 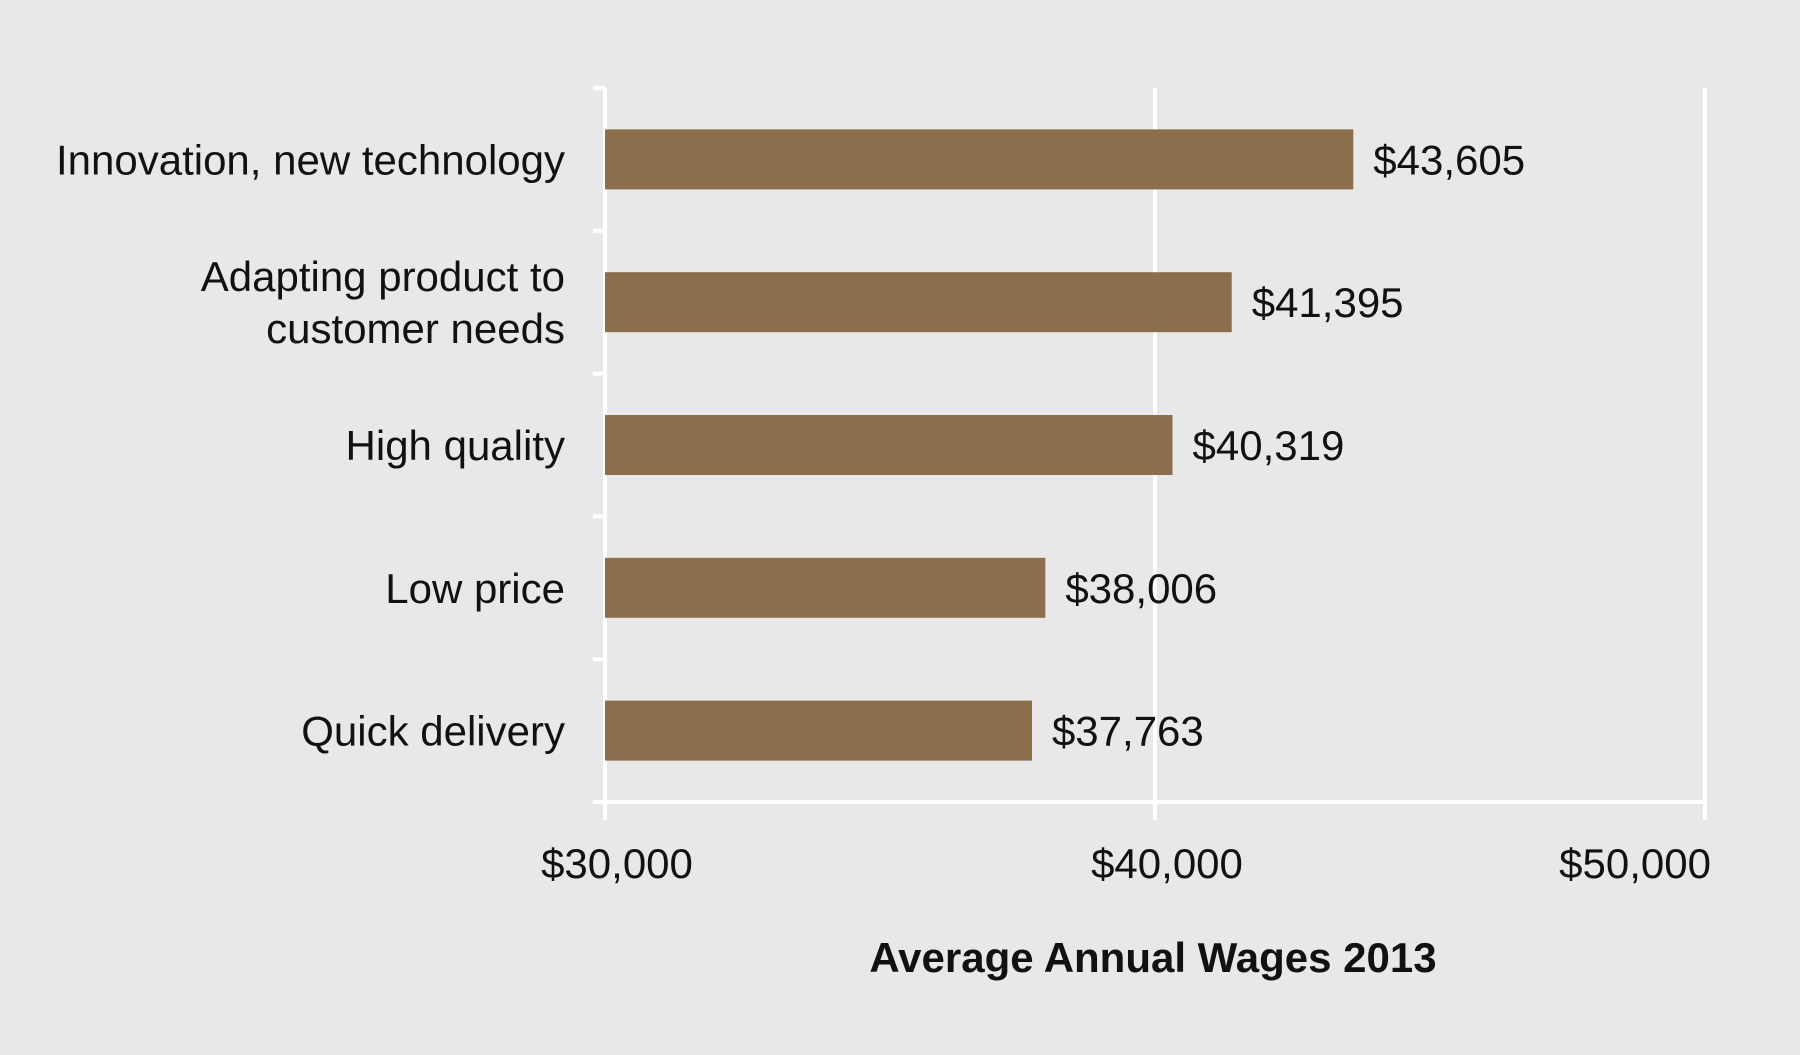 I want to click on category-label-0: Innovation, new technology, so click(x=310, y=159).